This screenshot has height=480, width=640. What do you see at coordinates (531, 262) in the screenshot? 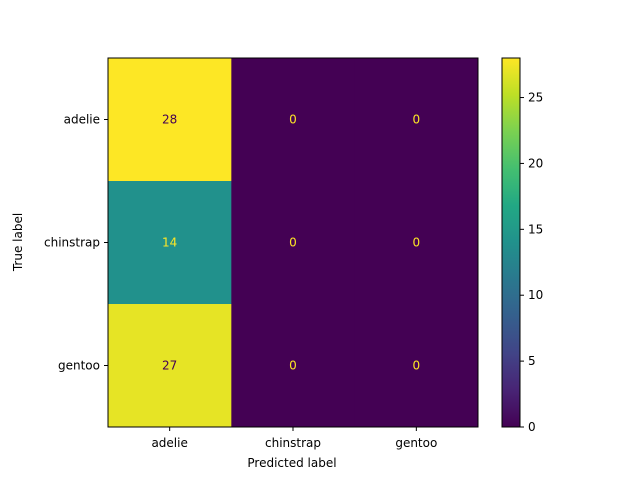
I see `colorbar-ticks: 0 5 10 15 20 25` at bounding box center [531, 262].